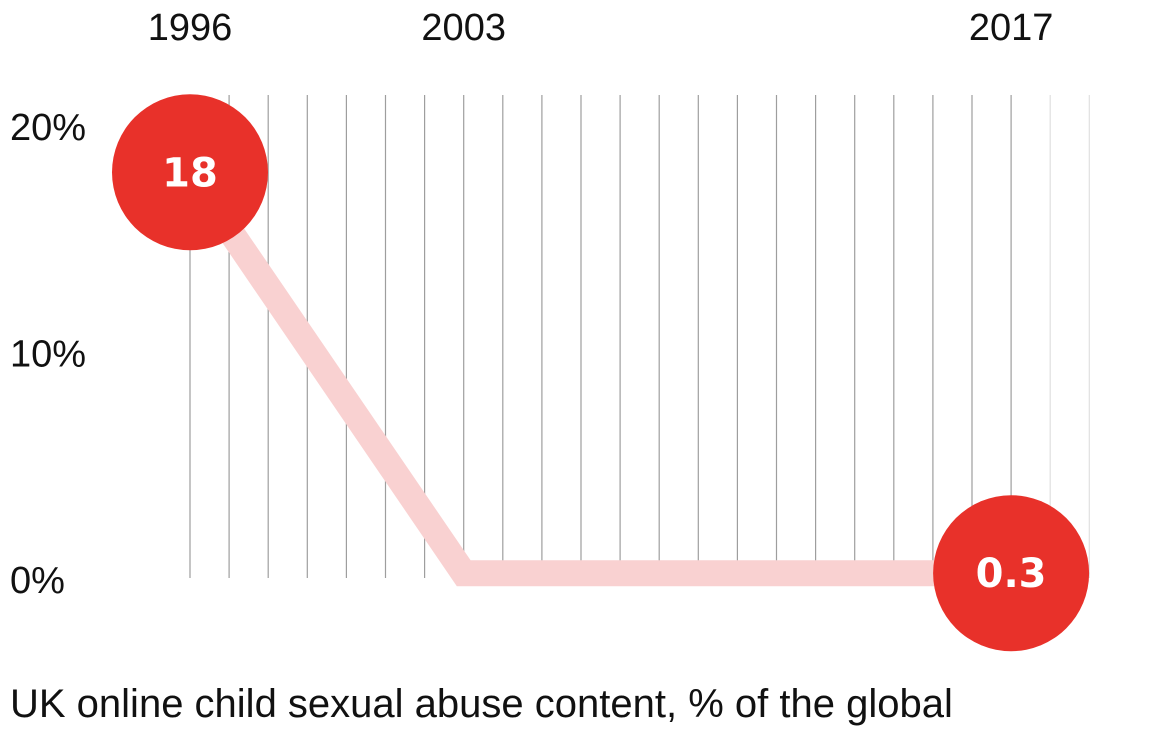  I want to click on x-tick-label: 1996, so click(190, 28).